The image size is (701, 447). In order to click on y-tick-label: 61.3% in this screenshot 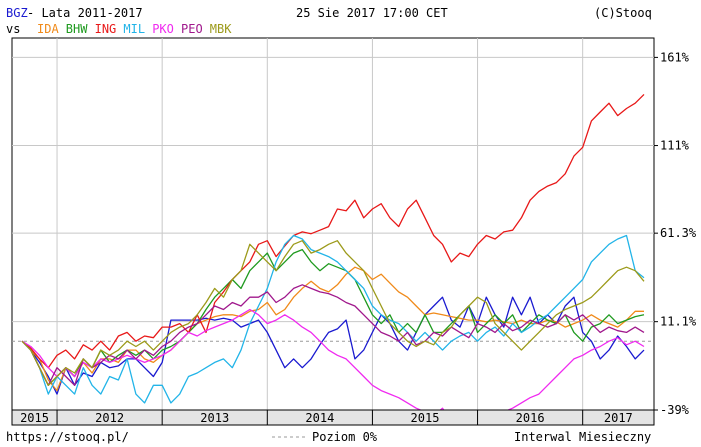, I will do `click(678, 233)`.